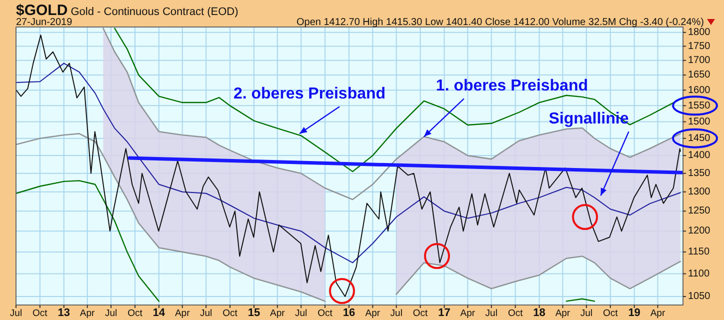  What do you see at coordinates (254, 313) in the screenshot?
I see `x-tick-label: 15` at bounding box center [254, 313].